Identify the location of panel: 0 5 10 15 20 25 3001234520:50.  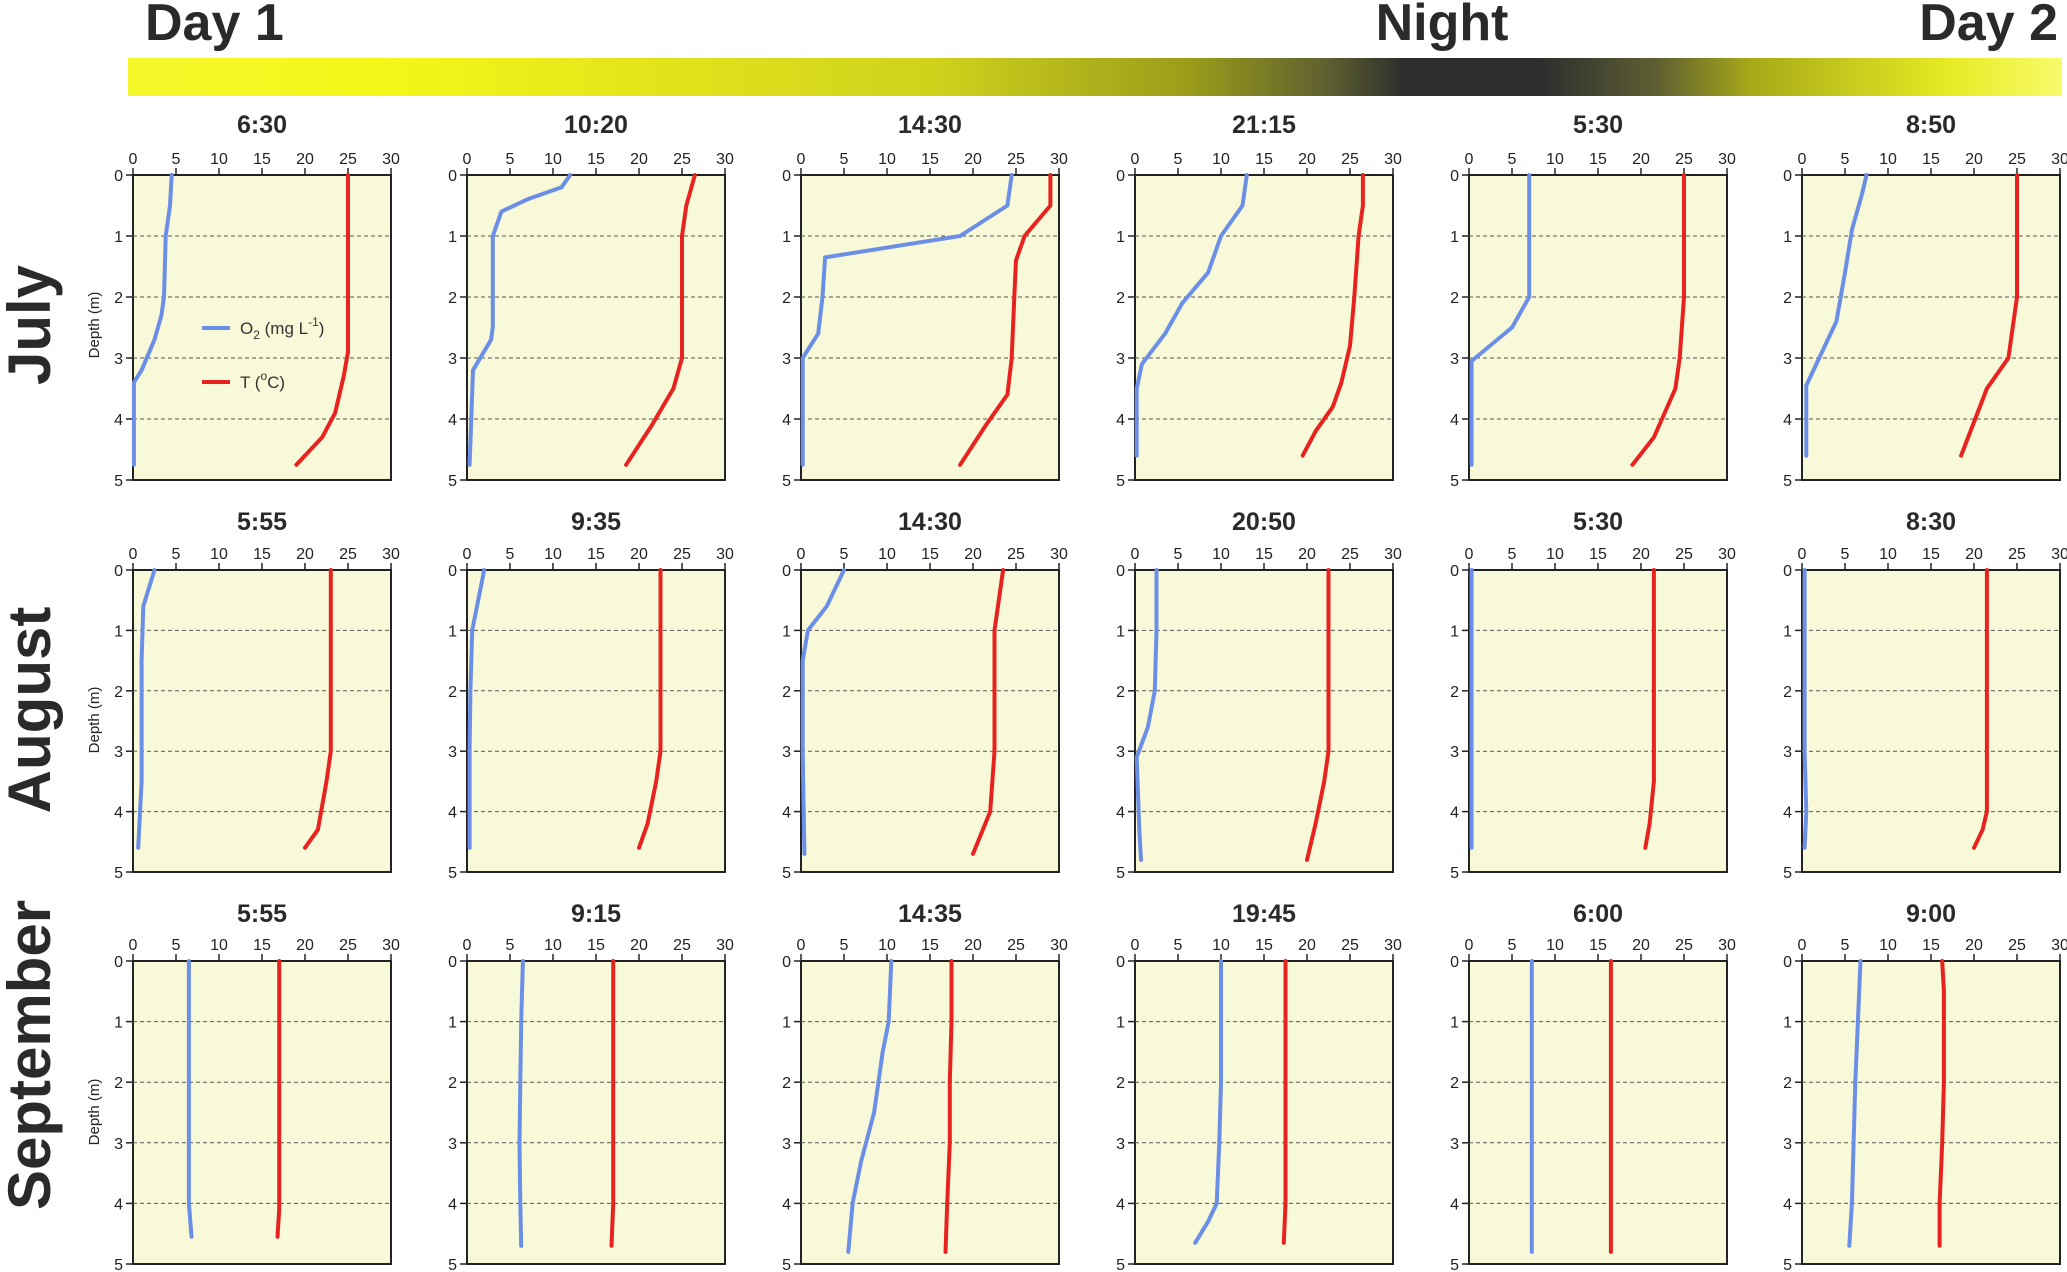
(1259, 695).